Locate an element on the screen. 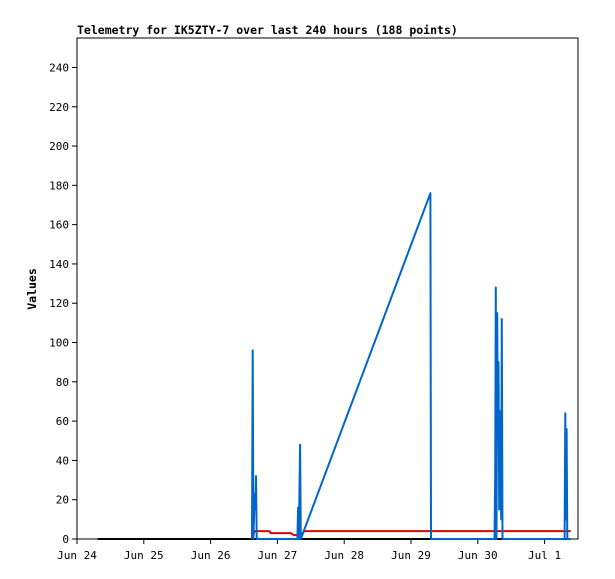 This screenshot has height=579, width=615. y-tick-label: 80 is located at coordinates (62, 382).